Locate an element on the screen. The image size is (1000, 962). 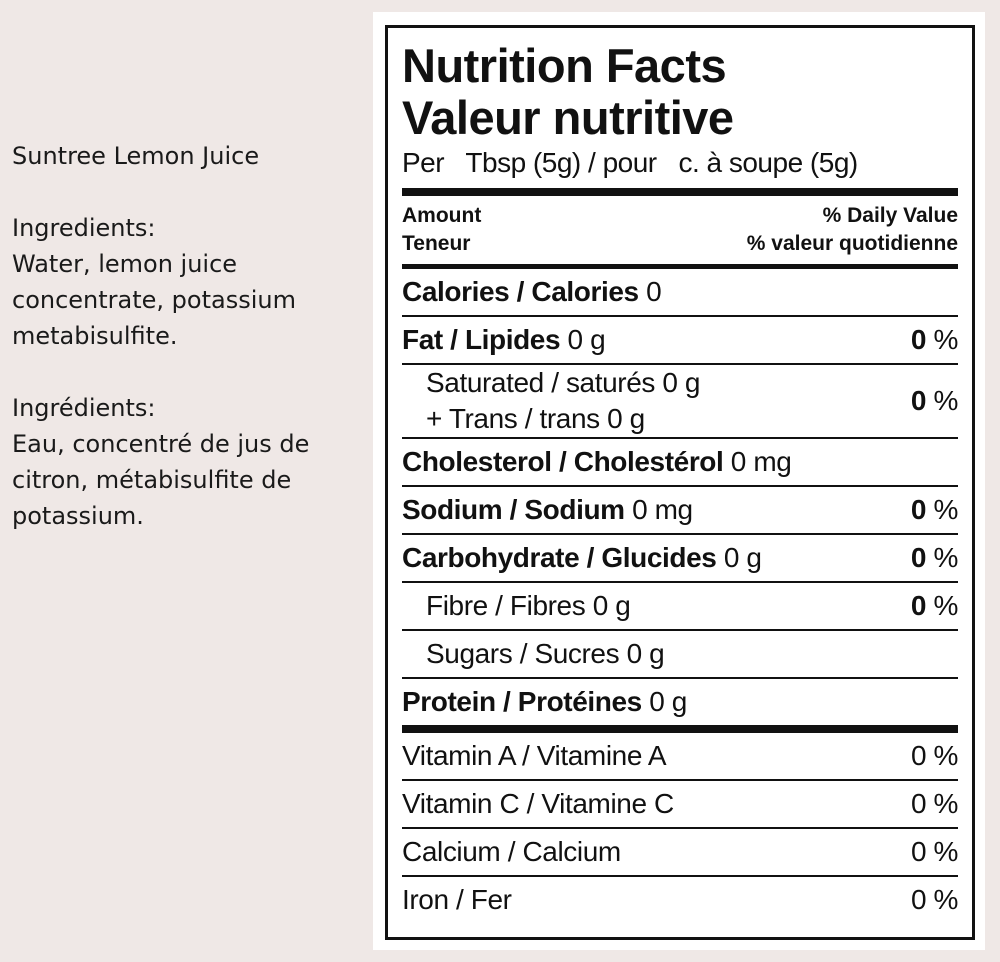
fibre-text: Fibre / Fibres 0 g is located at coordinates (528, 605).